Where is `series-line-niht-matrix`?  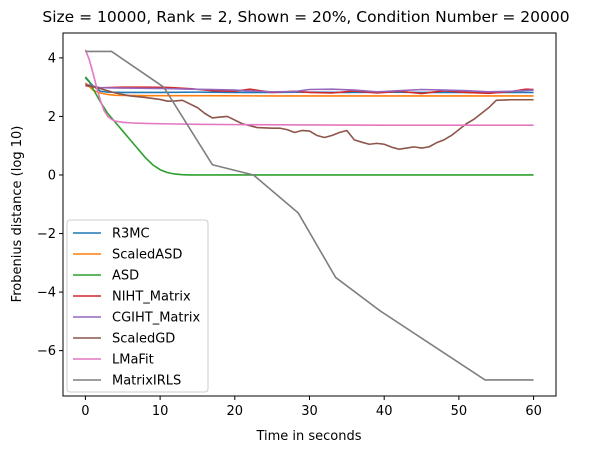
series-line-niht-matrix is located at coordinates (309, 89).